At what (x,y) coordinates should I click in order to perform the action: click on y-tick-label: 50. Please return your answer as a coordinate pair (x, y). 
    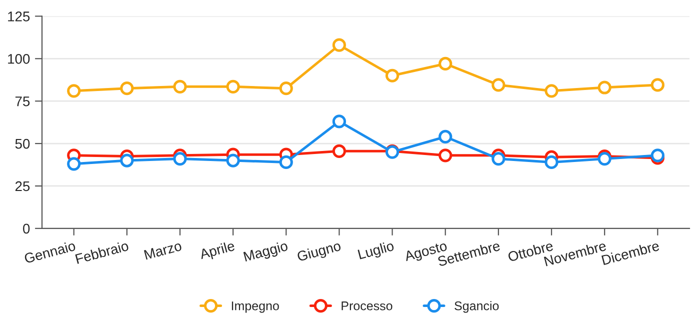
    Looking at the image, I should click on (22, 143).